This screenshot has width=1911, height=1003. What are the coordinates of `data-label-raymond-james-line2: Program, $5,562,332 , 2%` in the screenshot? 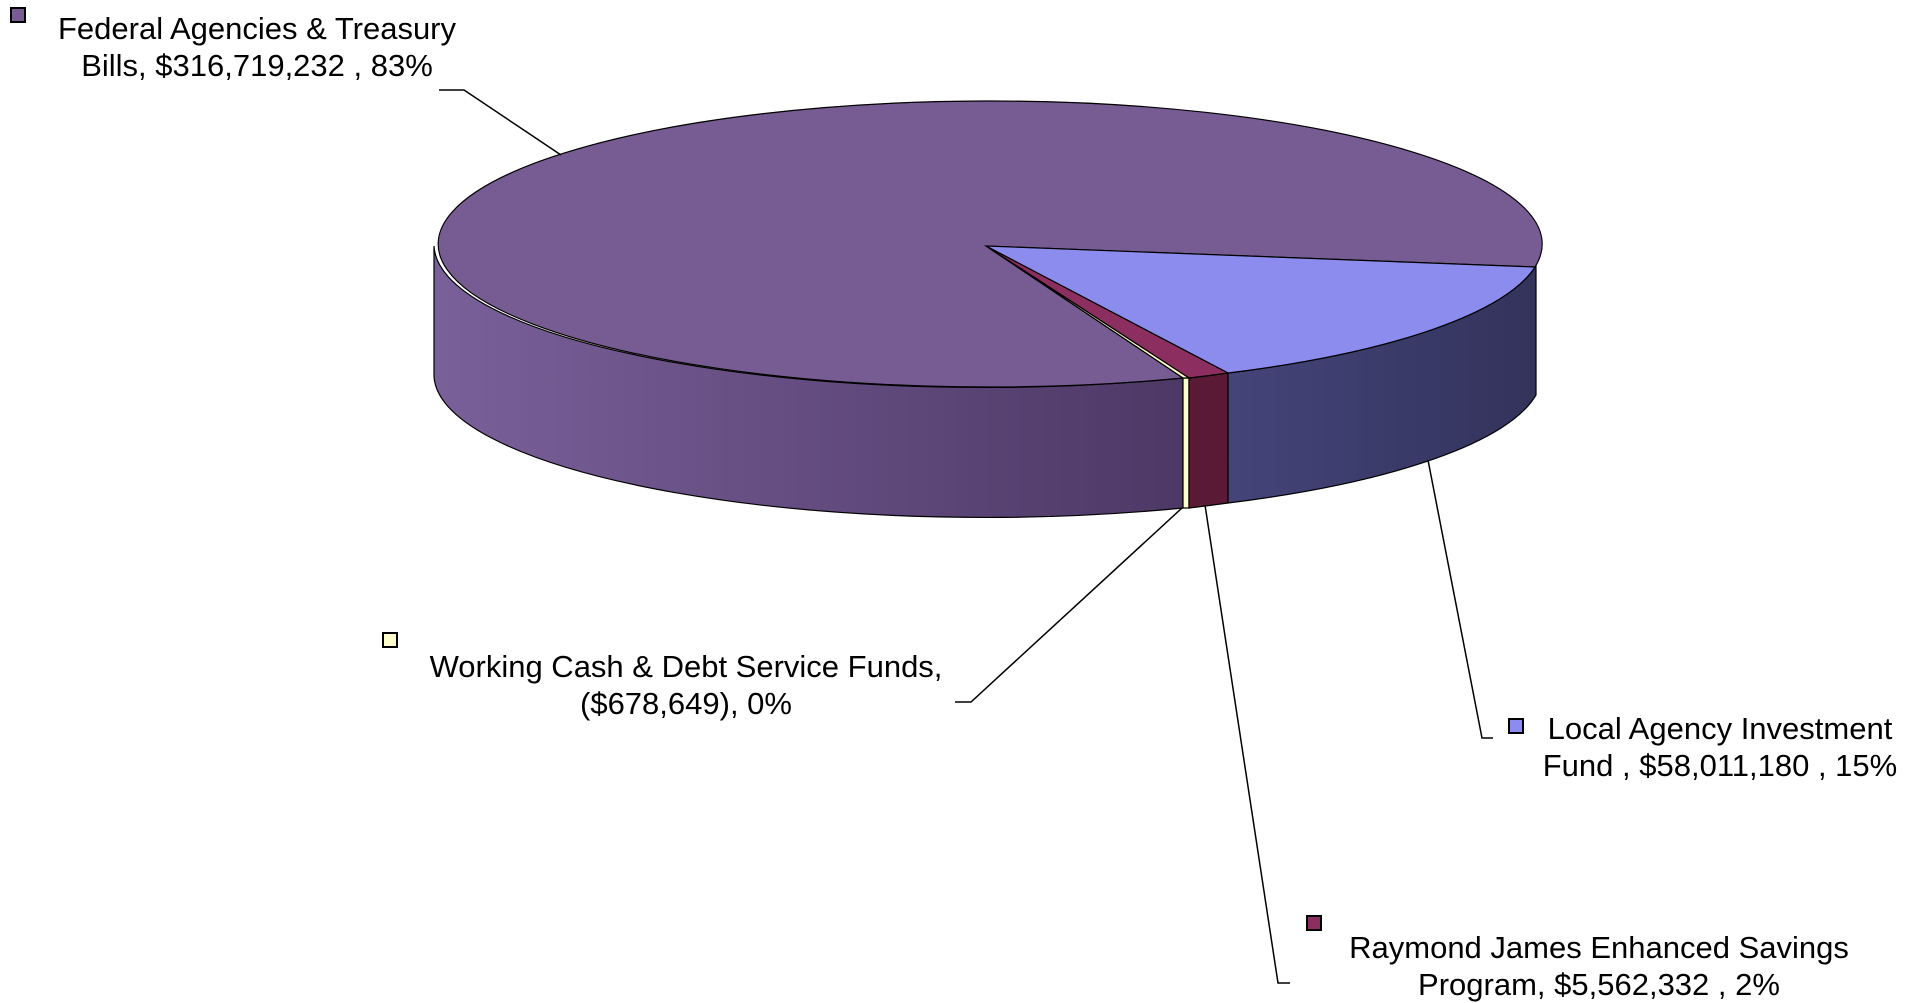 It's located at (1599, 984).